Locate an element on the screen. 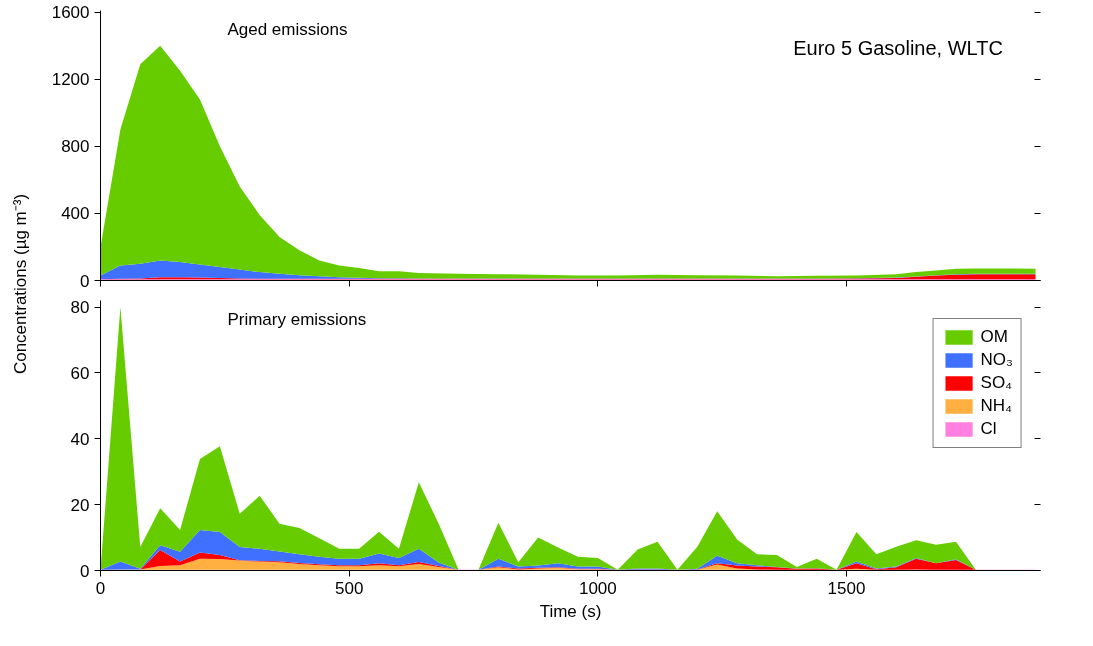 The height and width of the screenshot is (646, 1093). annotation: Euro 5 Gasoline, WLTC is located at coordinates (898, 48).